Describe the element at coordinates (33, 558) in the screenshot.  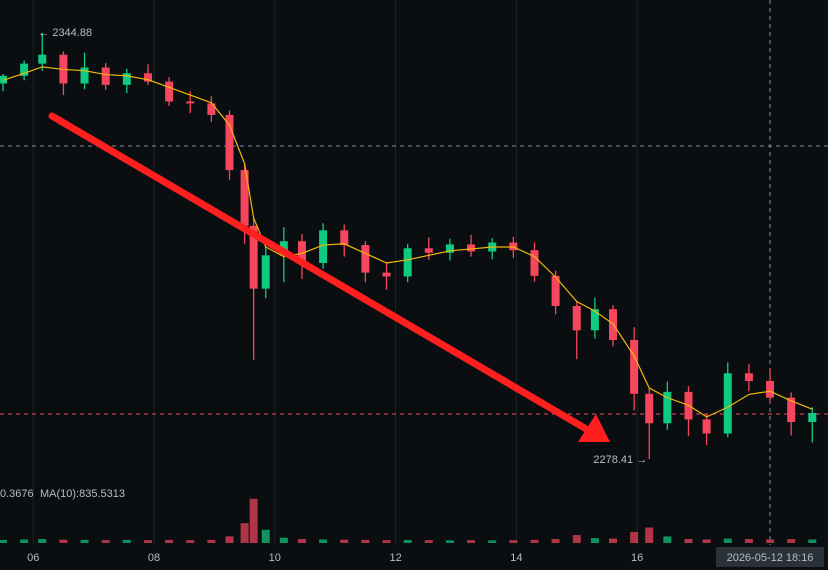
I see `x-tick-label: 06` at that location.